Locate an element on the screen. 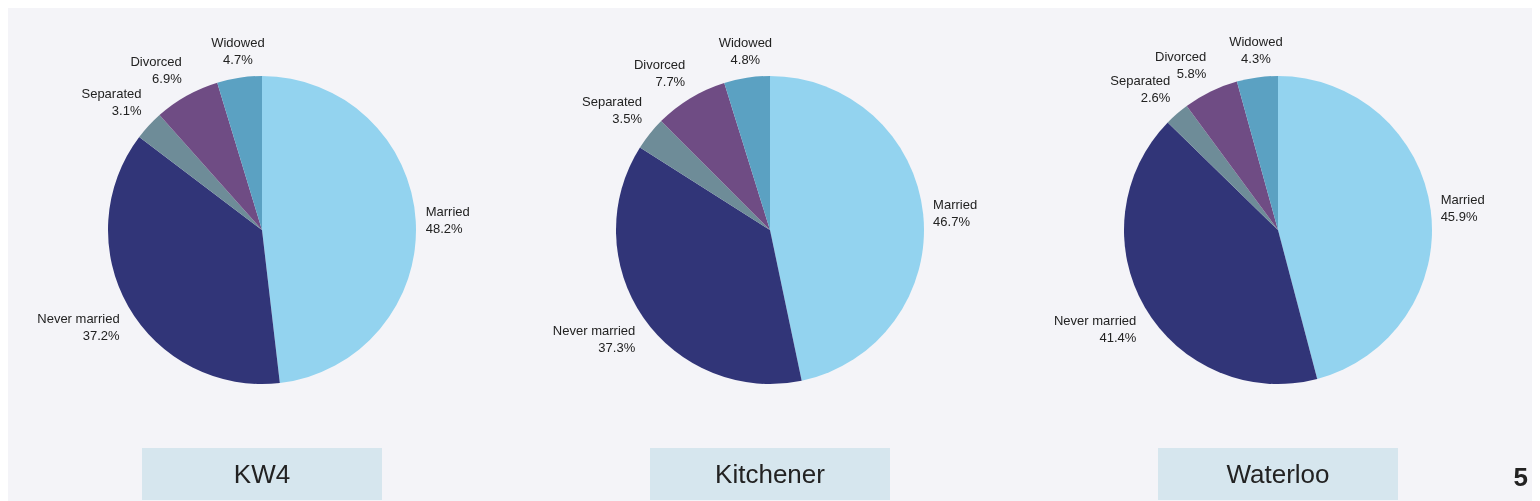  data-label: 6.9% is located at coordinates (167, 78).